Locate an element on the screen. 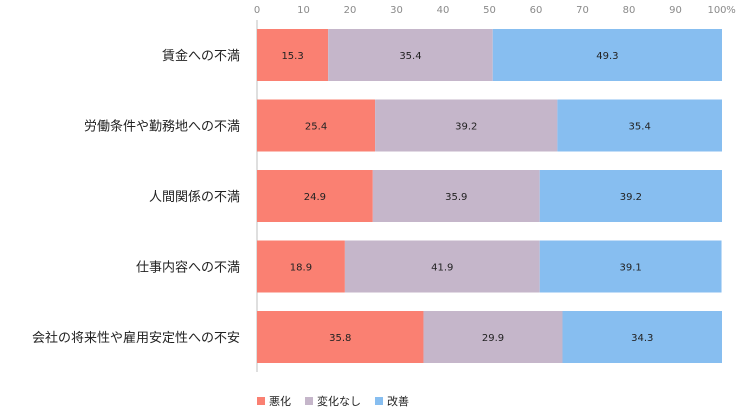 Image resolution: width=750 pixels, height=418 pixels. x-tick-label: 0 is located at coordinates (257, 10).